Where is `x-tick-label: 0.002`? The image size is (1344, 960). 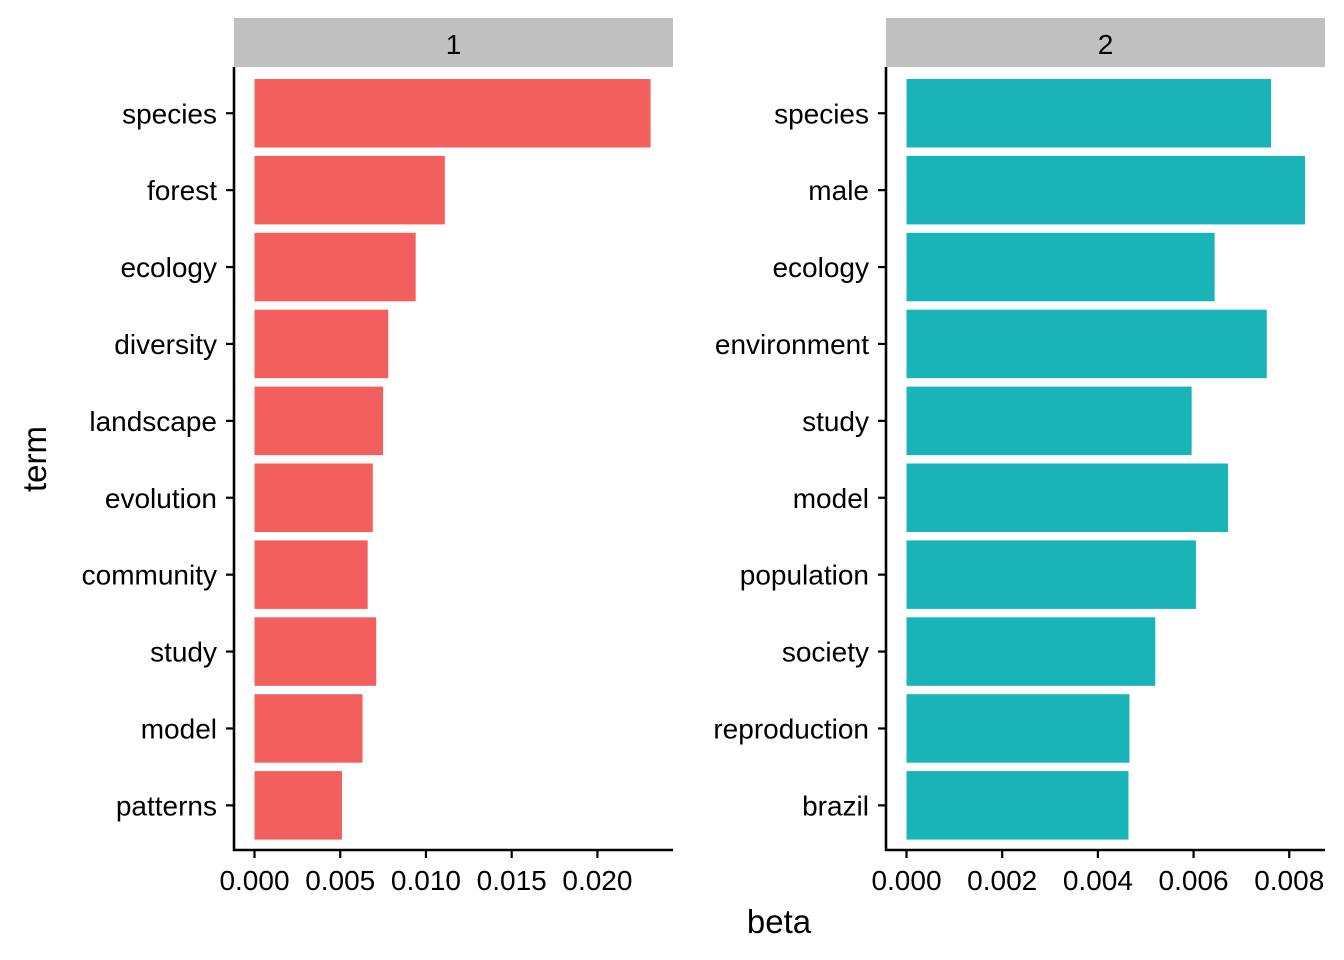
x-tick-label: 0.002 is located at coordinates (1002, 880).